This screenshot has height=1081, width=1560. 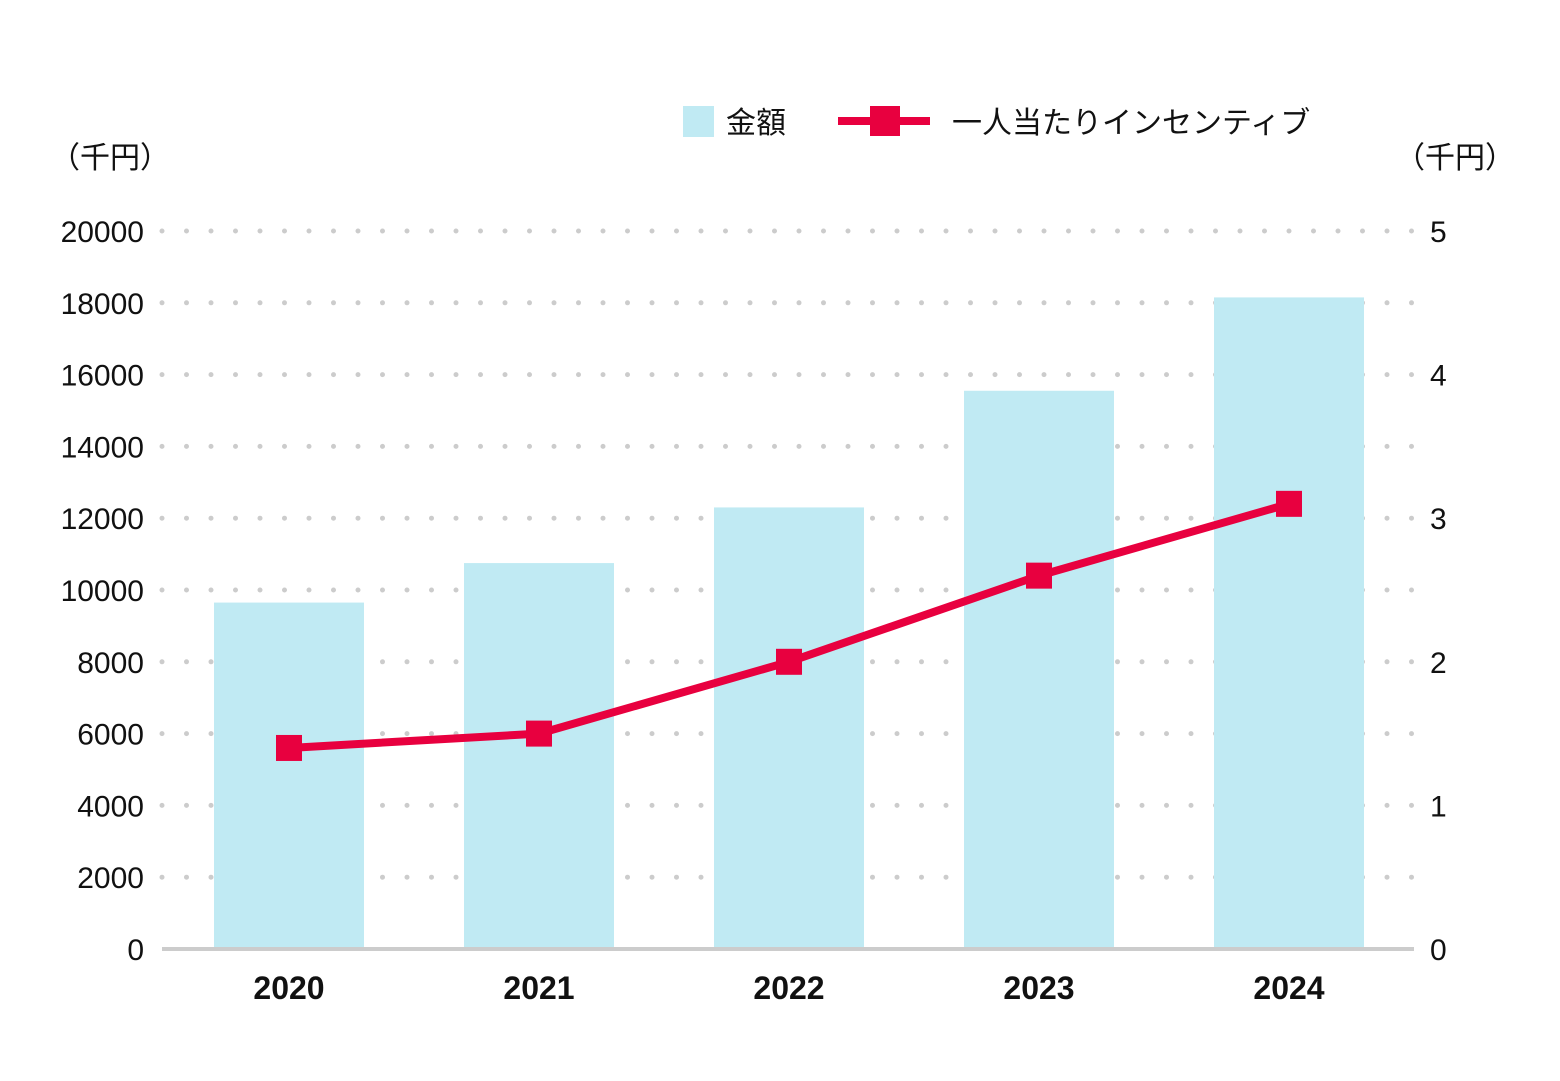 What do you see at coordinates (1438, 591) in the screenshot?
I see `right-axis-ticks: 0 1 2 3 4 5` at bounding box center [1438, 591].